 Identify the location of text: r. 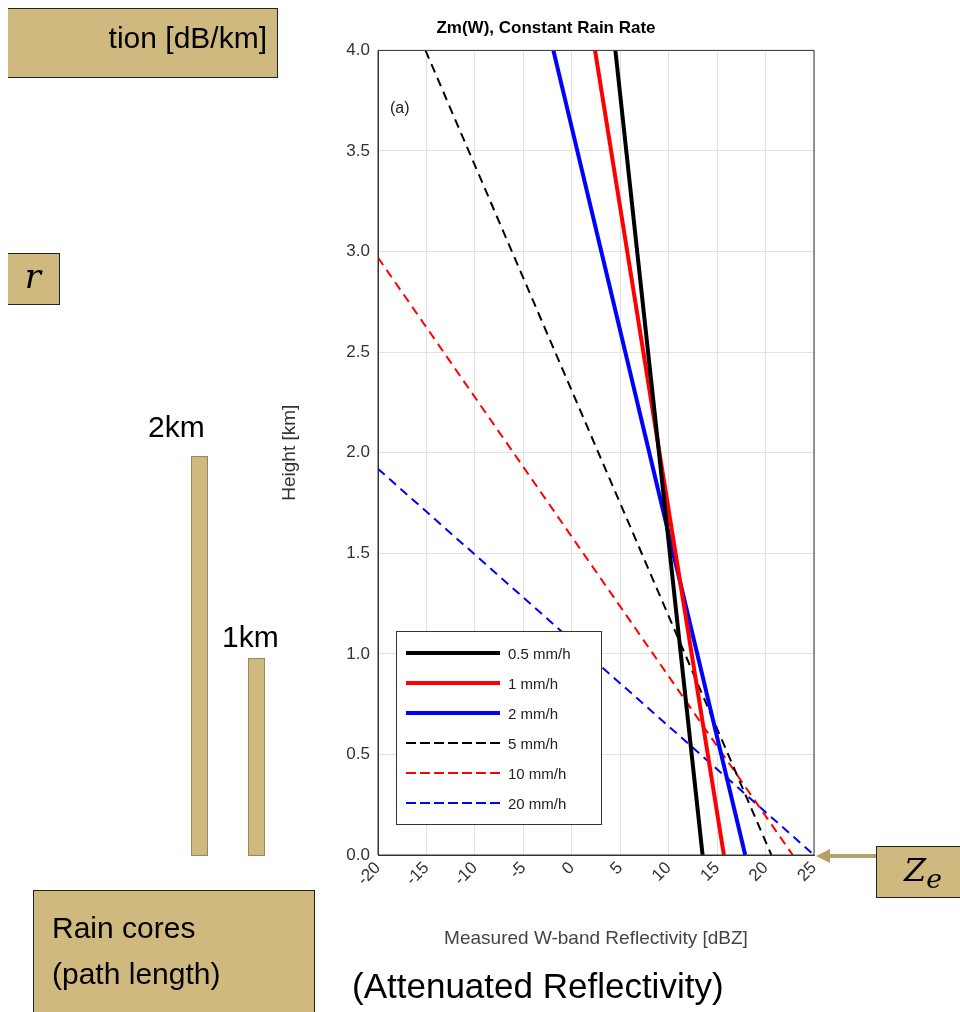
(33, 279).